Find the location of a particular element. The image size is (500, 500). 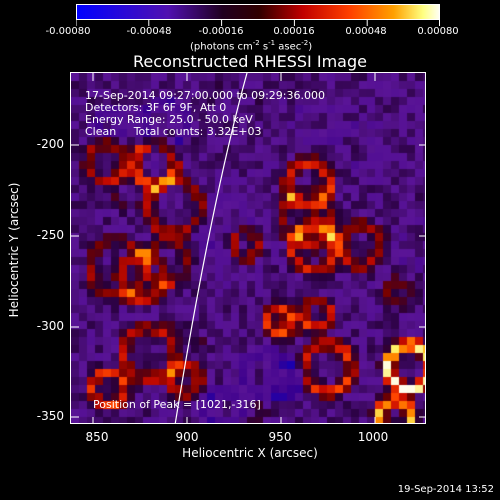

solar-limb-line is located at coordinates (211, 248).